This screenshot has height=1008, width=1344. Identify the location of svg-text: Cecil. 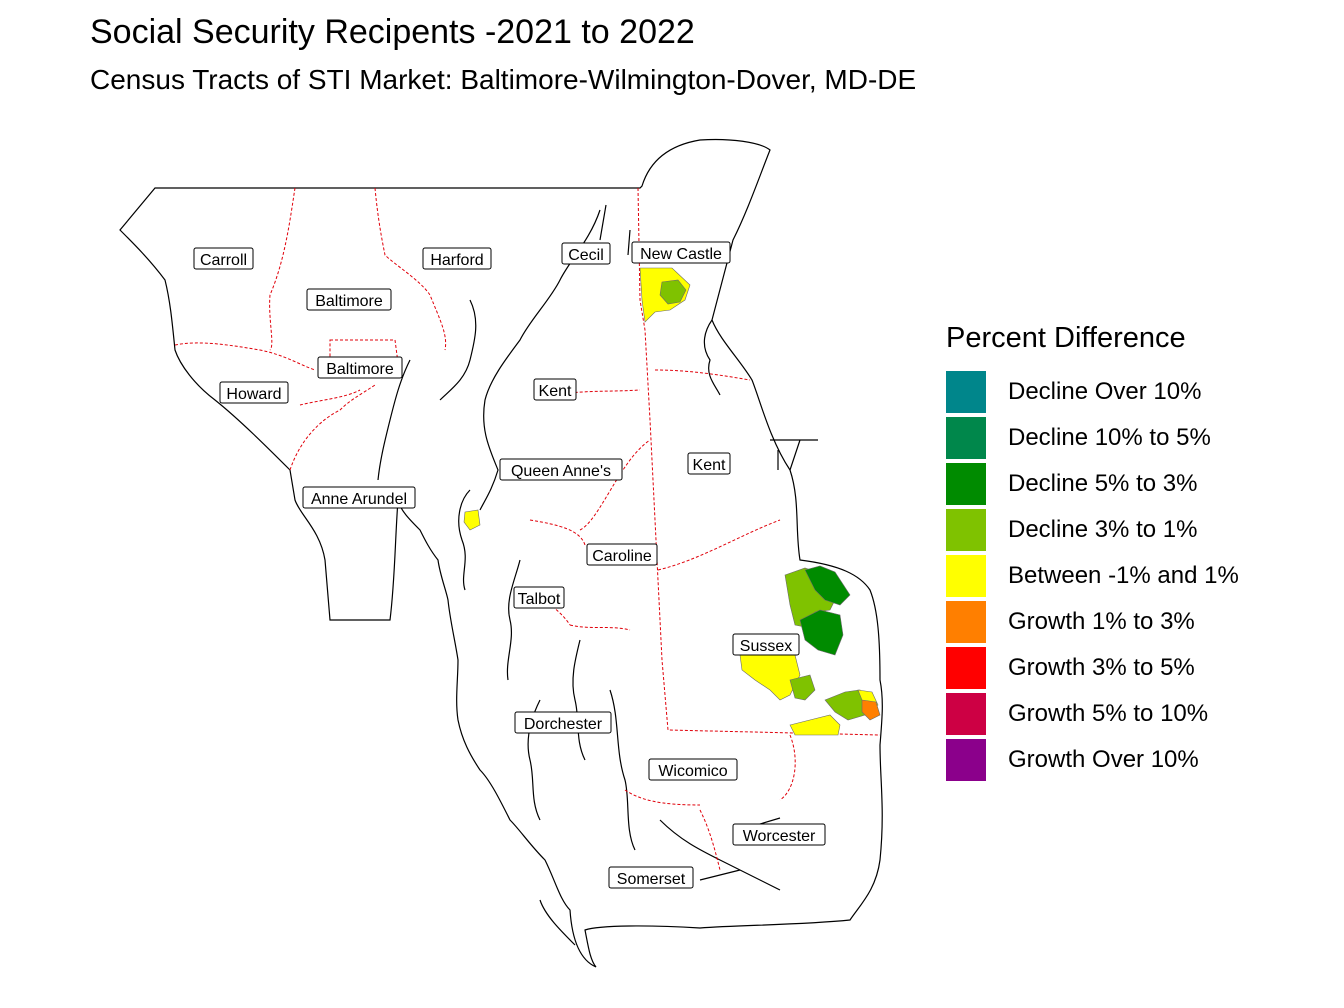
(586, 255).